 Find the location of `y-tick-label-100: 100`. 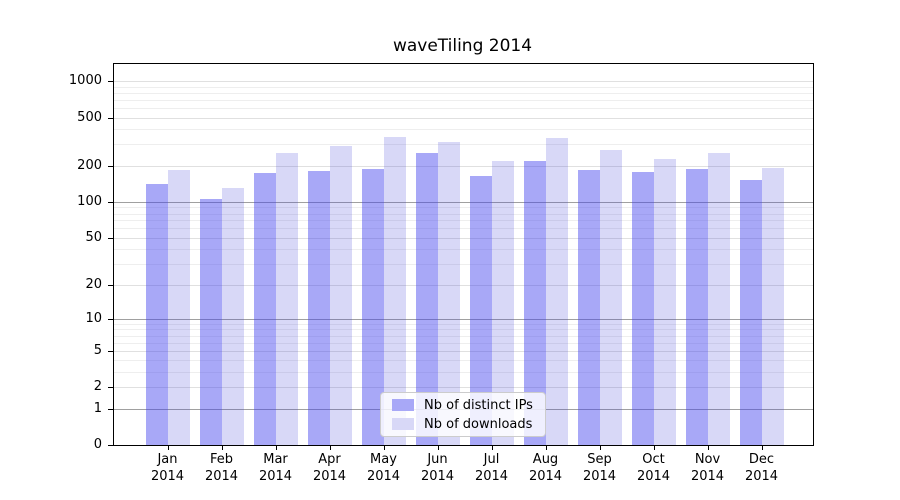

y-tick-label-100: 100 is located at coordinates (89, 201).